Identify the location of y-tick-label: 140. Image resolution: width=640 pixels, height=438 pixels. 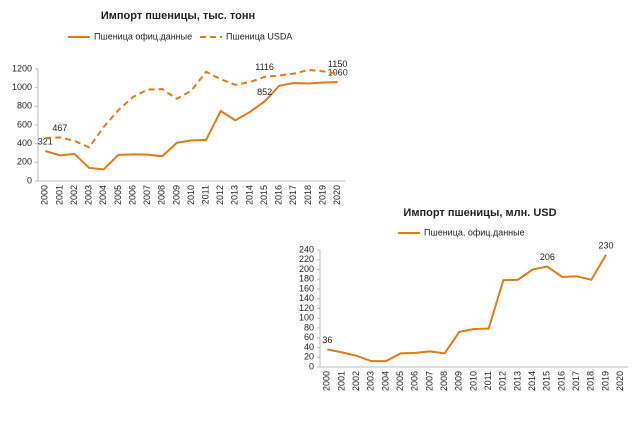
(306, 298).